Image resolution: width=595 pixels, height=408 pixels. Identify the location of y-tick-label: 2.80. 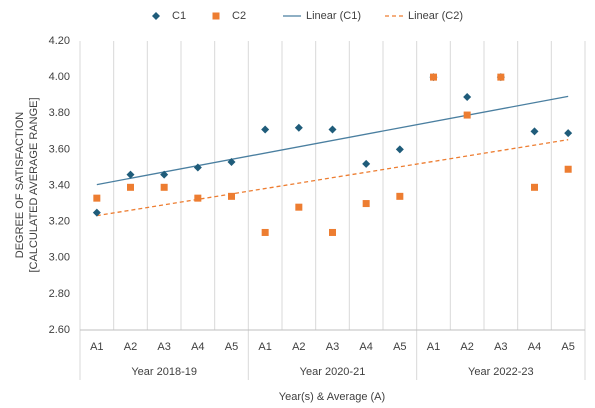
(59, 294).